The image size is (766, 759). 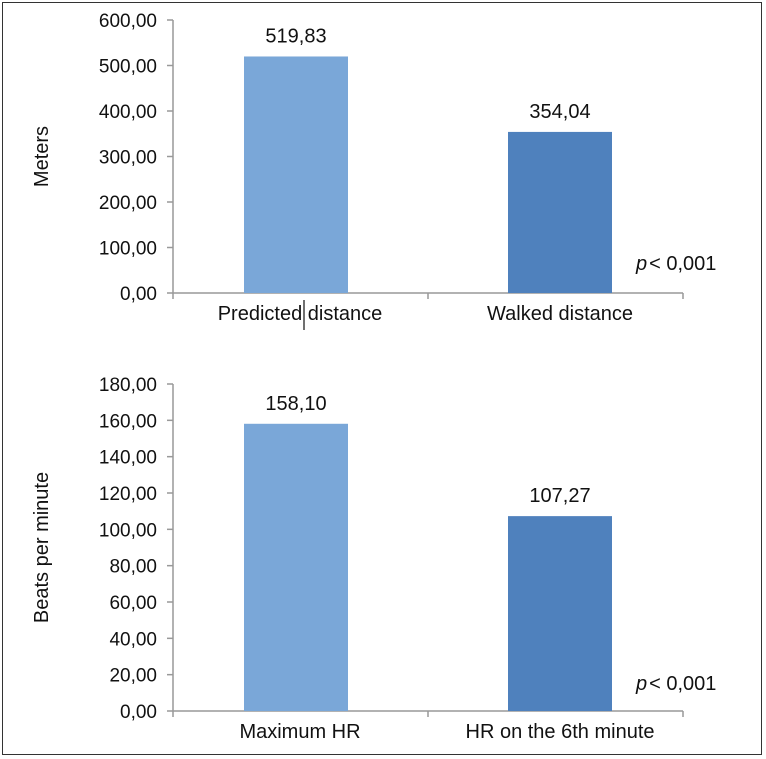 I want to click on data-label: 519,83, so click(x=295, y=36).